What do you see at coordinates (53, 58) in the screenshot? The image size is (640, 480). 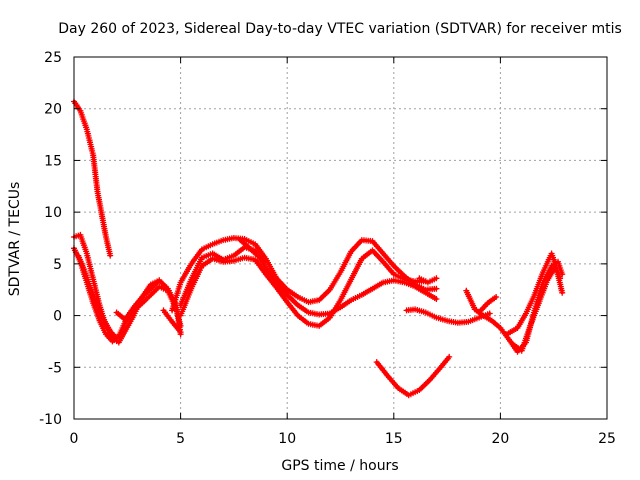 I see `y-tick-label: 25` at bounding box center [53, 58].